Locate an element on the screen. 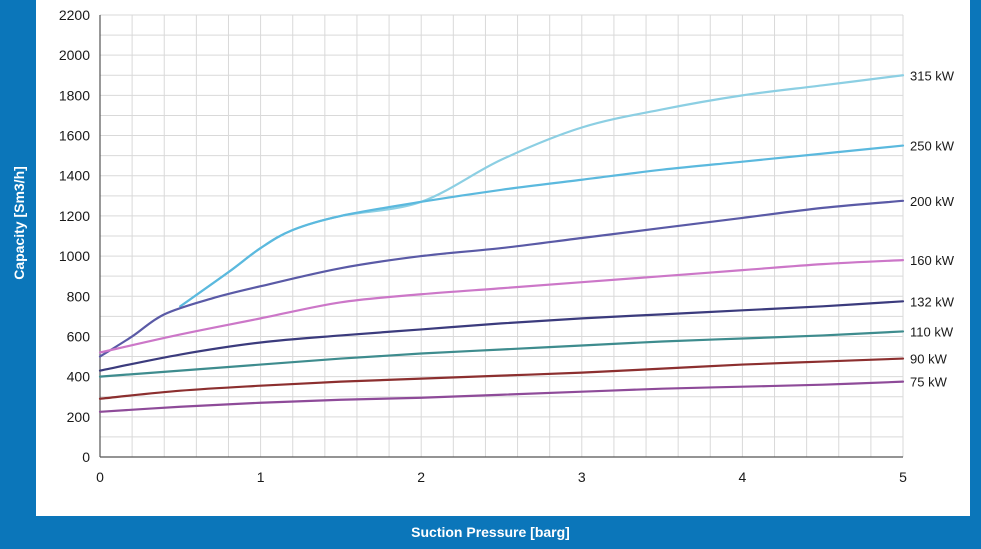 The width and height of the screenshot is (981, 549). series-line-90-kw is located at coordinates (501, 379).